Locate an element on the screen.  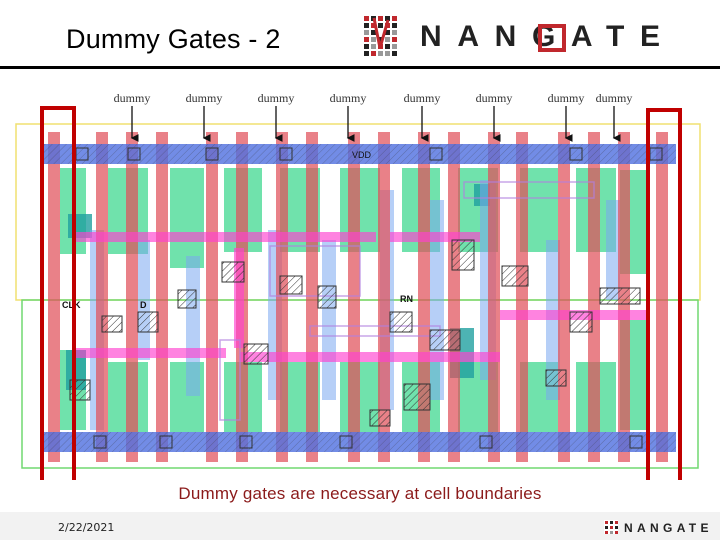
dummy-arrows is located at coordinates (375, 124).